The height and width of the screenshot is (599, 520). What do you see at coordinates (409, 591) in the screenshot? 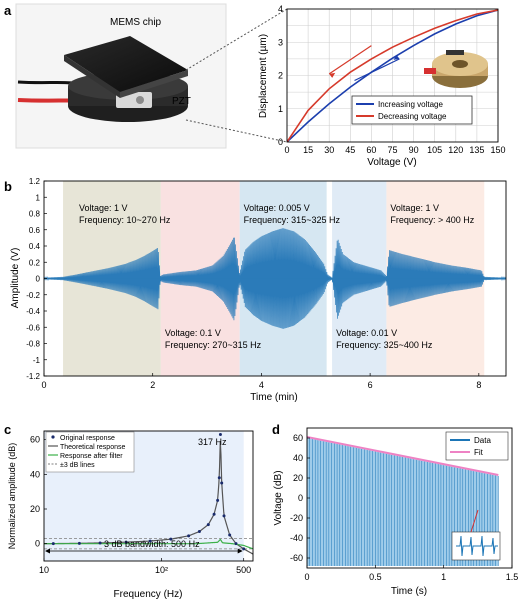
I see `chart-d-xlabel: Time (s)` at bounding box center [409, 591].